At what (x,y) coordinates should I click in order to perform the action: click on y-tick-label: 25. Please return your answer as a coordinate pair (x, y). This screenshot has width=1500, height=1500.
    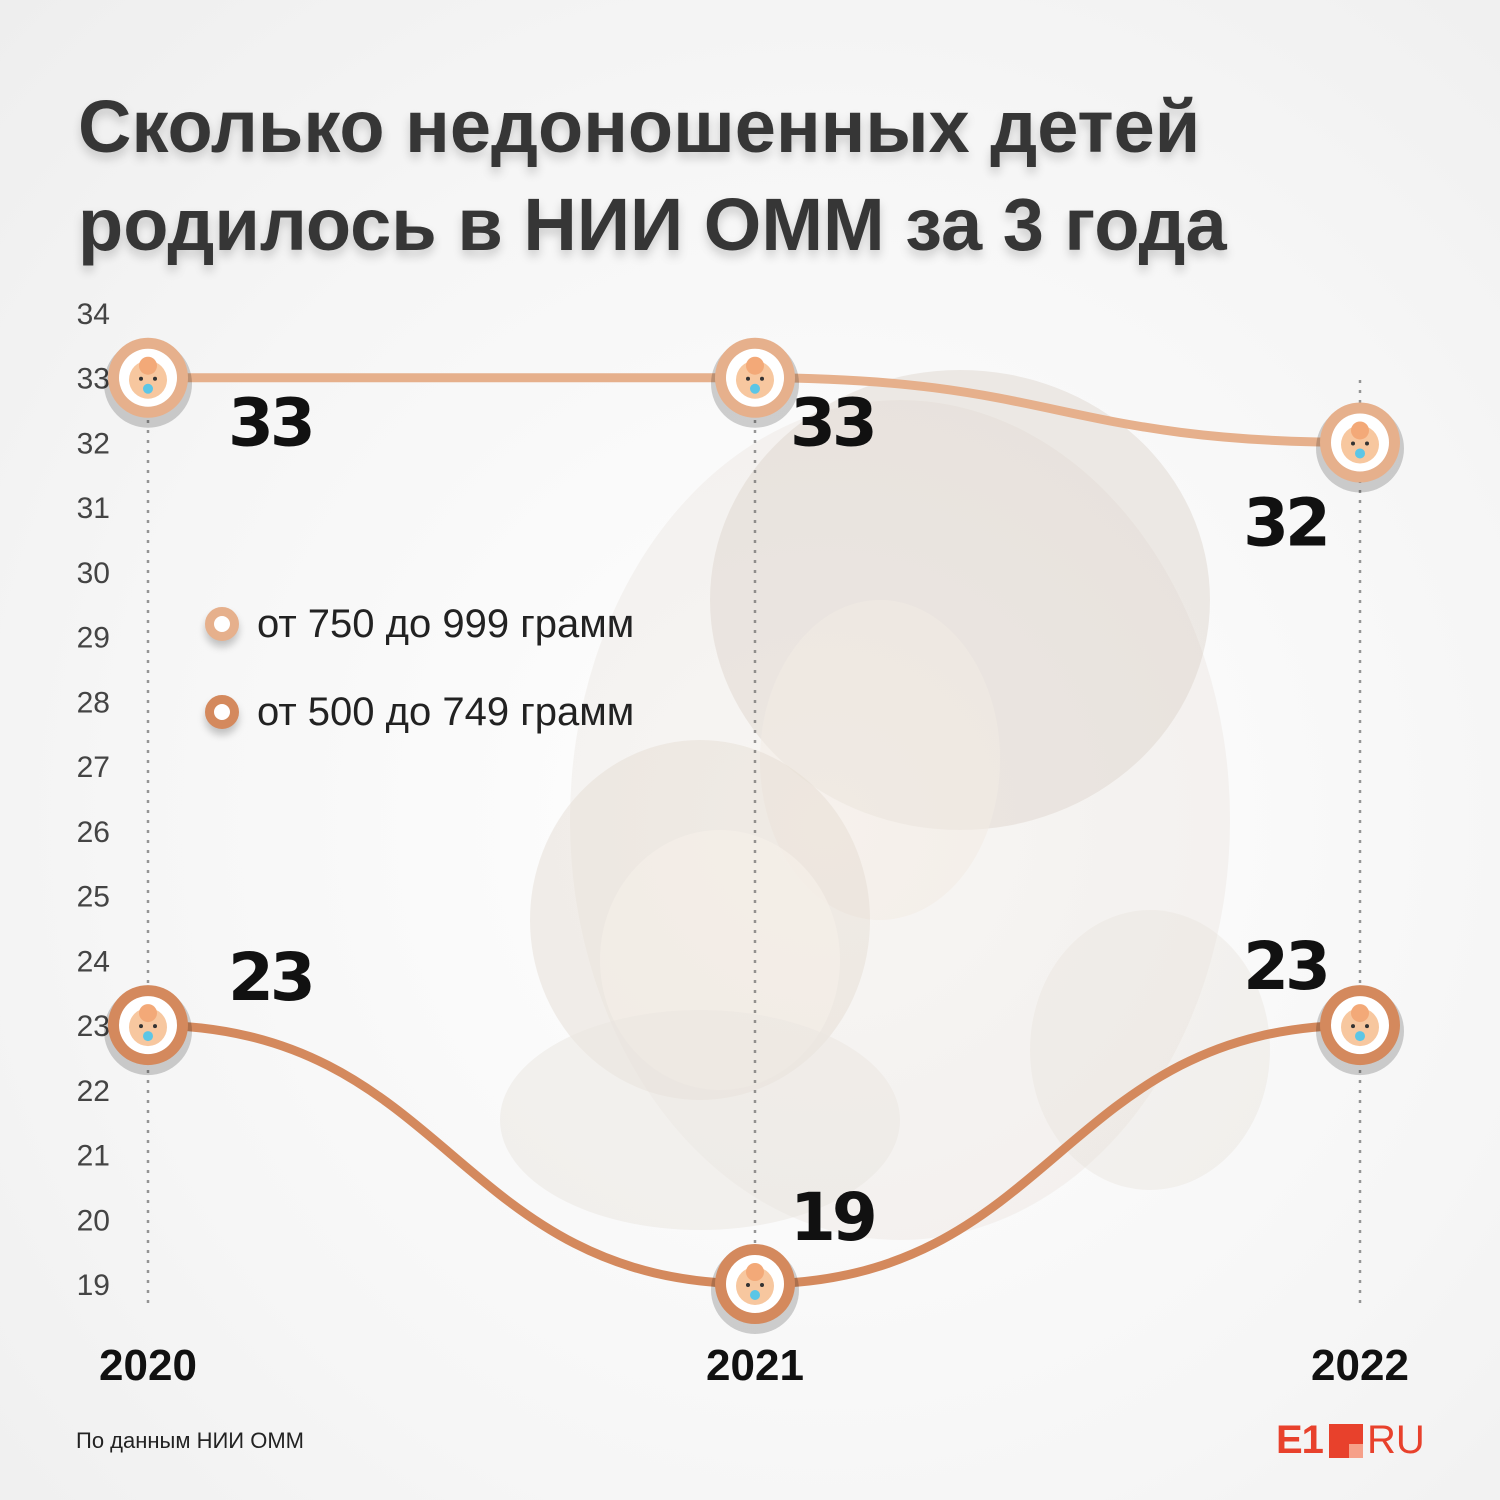
    Looking at the image, I should click on (93, 897).